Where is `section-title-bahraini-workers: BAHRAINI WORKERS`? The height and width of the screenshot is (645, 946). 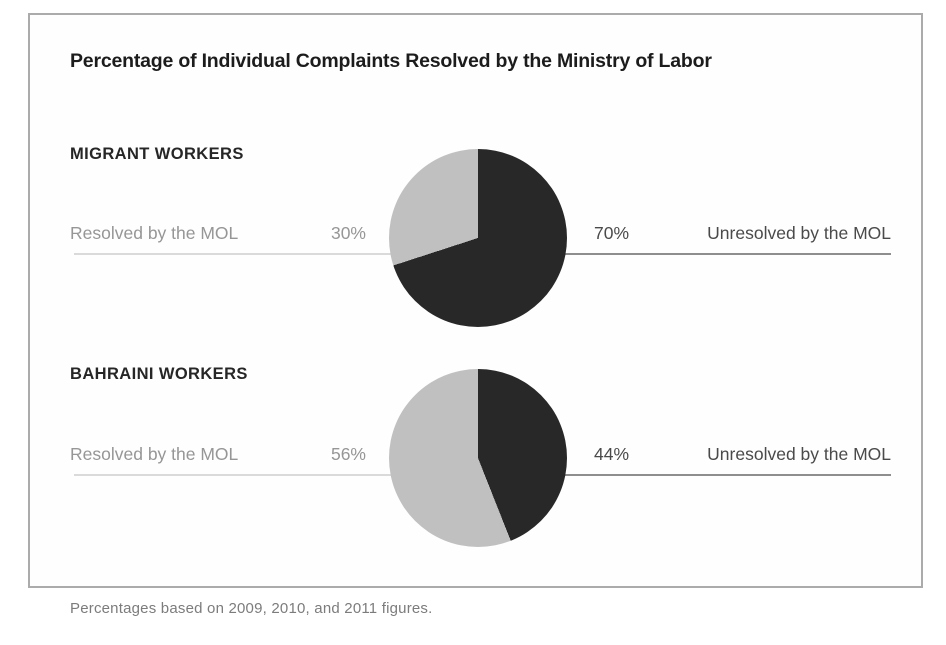
section-title-bahraini-workers: BAHRAINI WORKERS is located at coordinates (159, 374).